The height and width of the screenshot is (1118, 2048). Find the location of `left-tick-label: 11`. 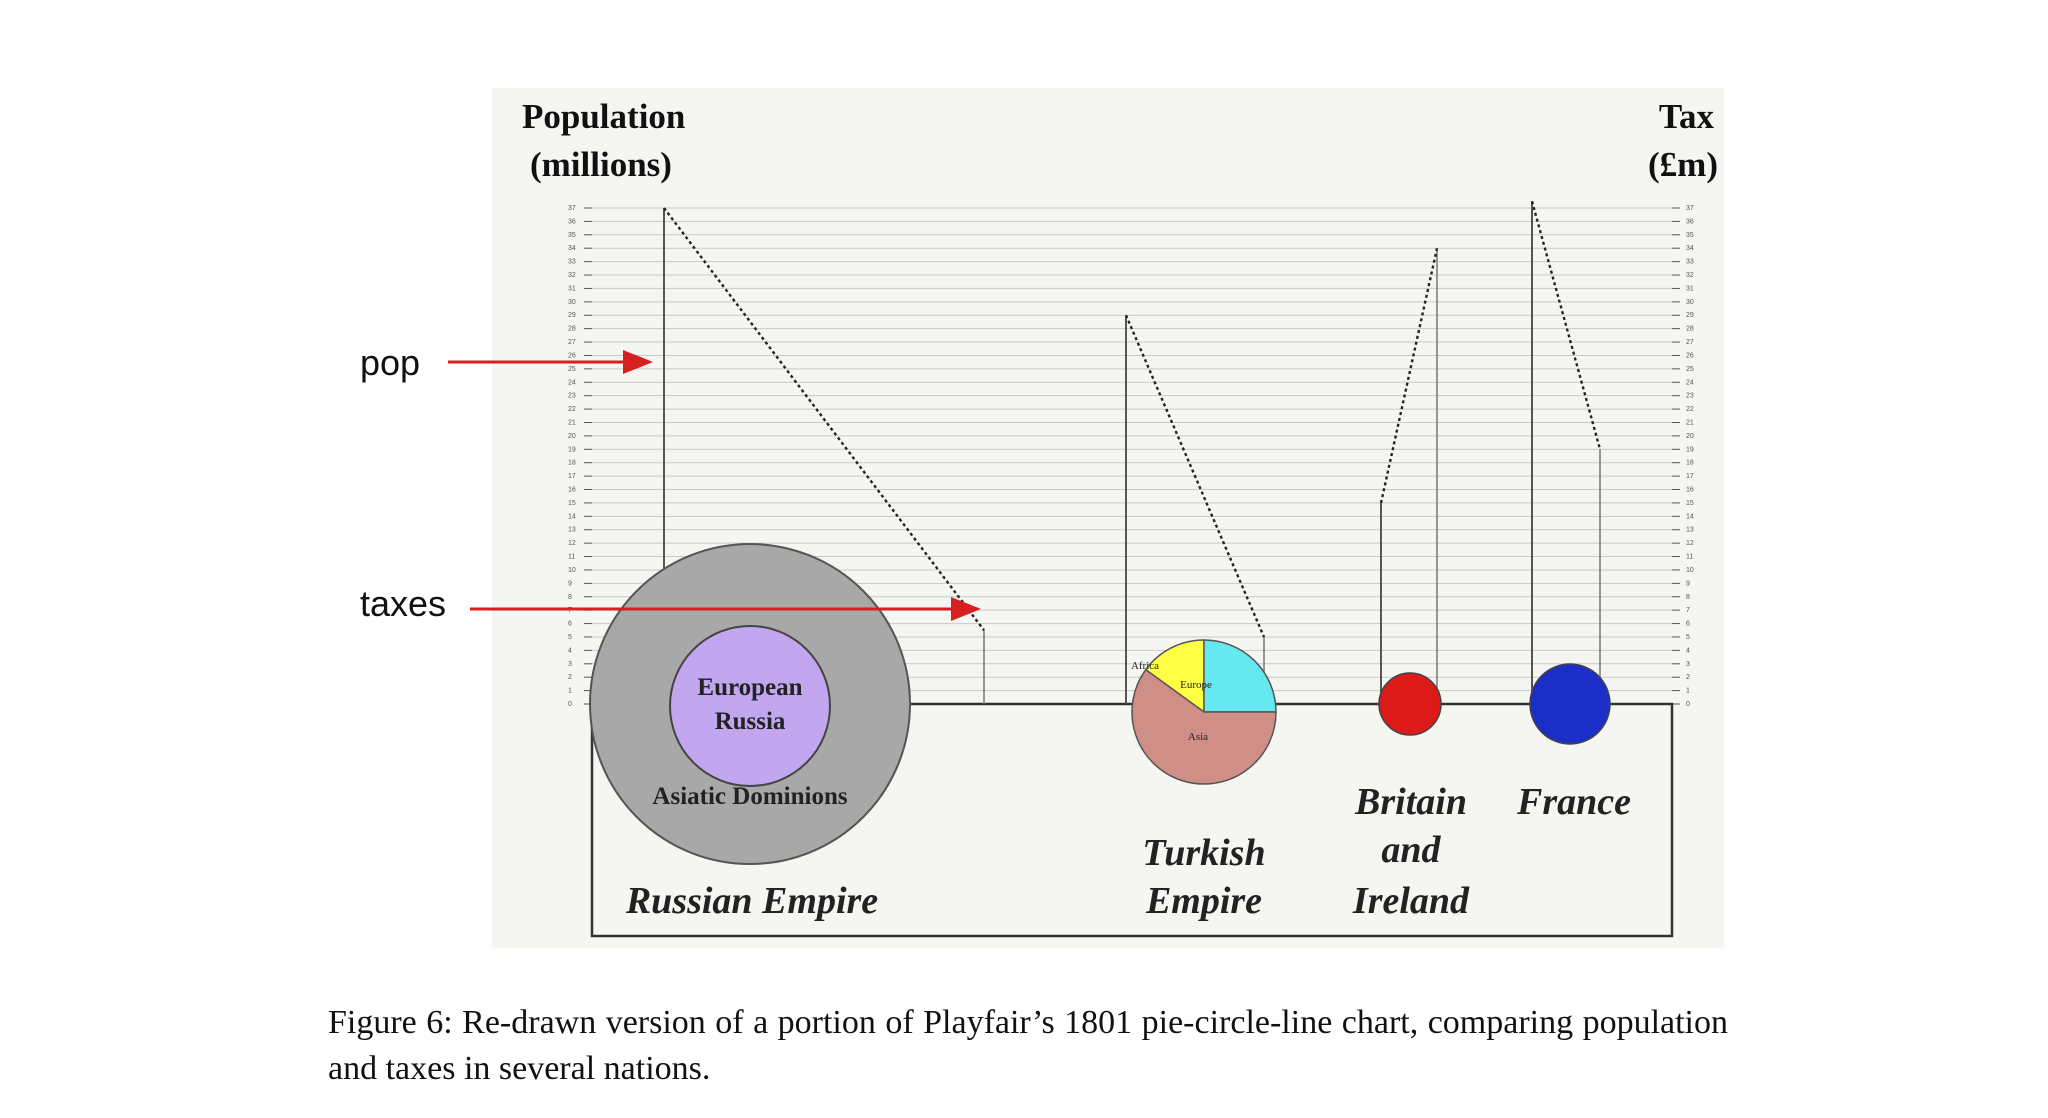

left-tick-label: 11 is located at coordinates (571, 557).